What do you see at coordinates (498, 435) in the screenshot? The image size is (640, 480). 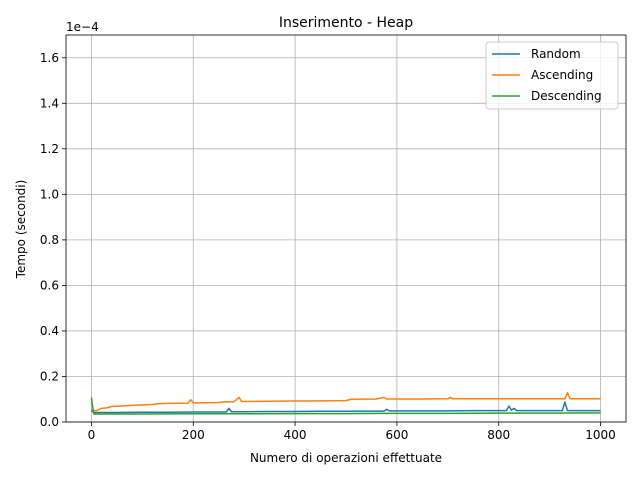 I see `x-tick-label: 800` at bounding box center [498, 435].